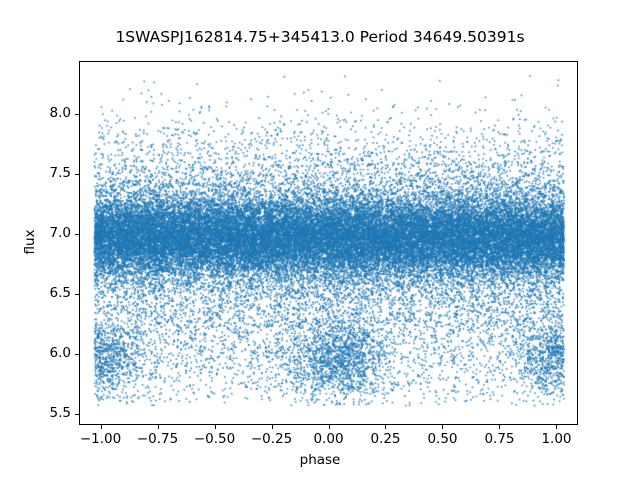  I want to click on y-tick-label: 6.0, so click(60, 353).